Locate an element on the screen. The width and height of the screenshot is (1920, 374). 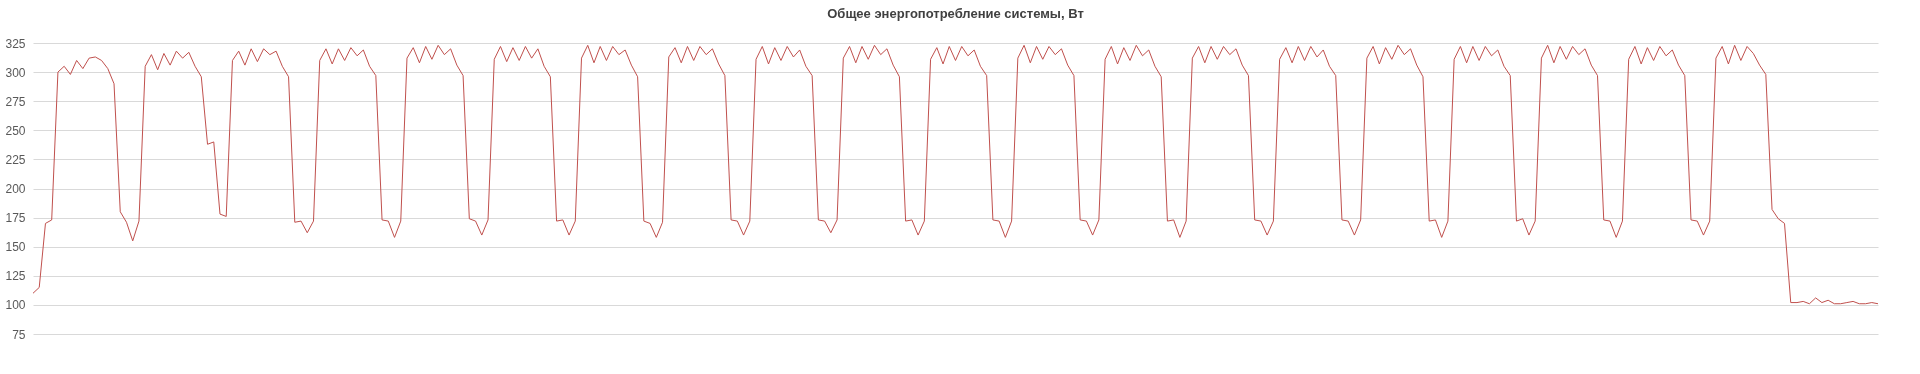
y-tick-label: 175 is located at coordinates (15, 218).